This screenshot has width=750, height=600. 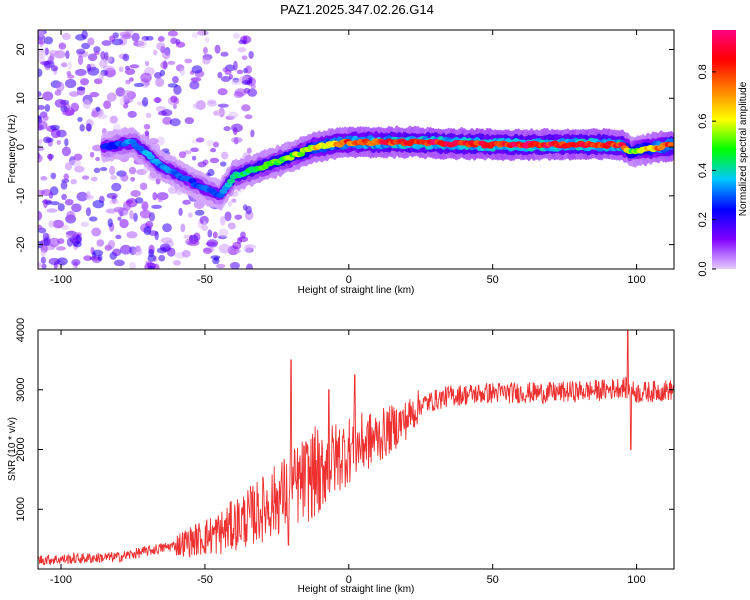 What do you see at coordinates (21, 449) in the screenshot?
I see `y-tick-label: 2000` at bounding box center [21, 449].